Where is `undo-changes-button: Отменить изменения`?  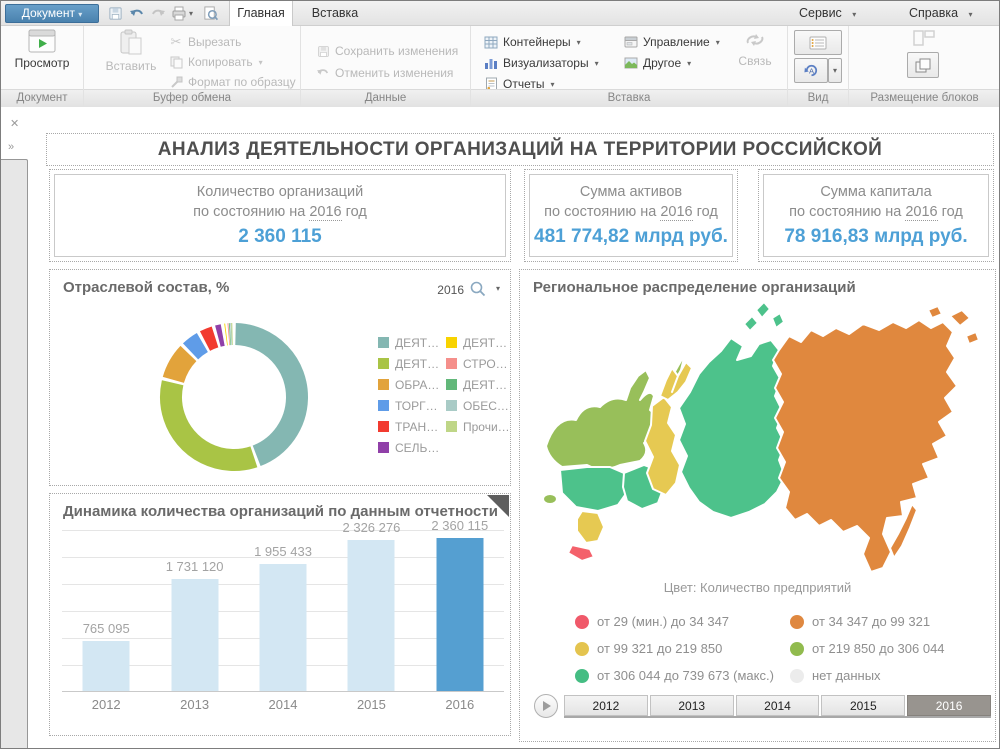
undo-changes-button: Отменить изменения is located at coordinates (384, 73).